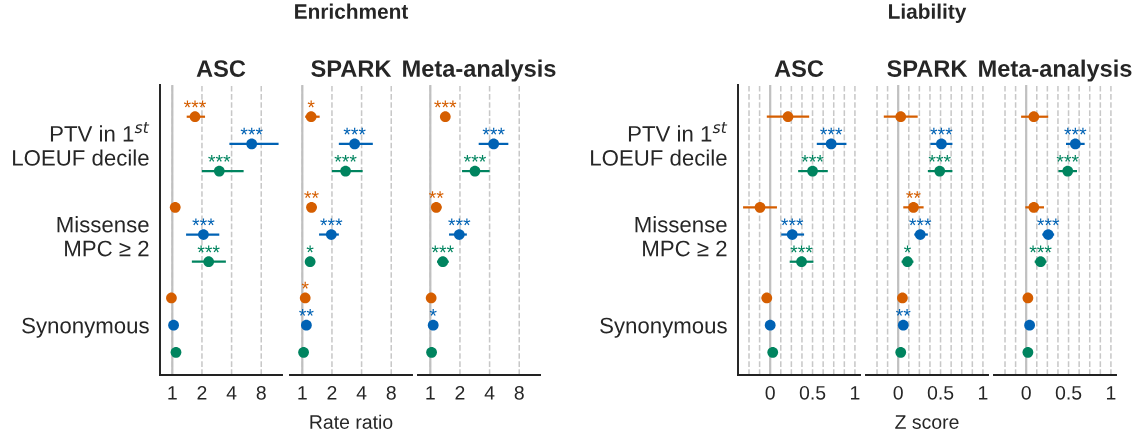  Describe the element at coordinates (928, 13) in the screenshot. I see `text: Liability` at that location.